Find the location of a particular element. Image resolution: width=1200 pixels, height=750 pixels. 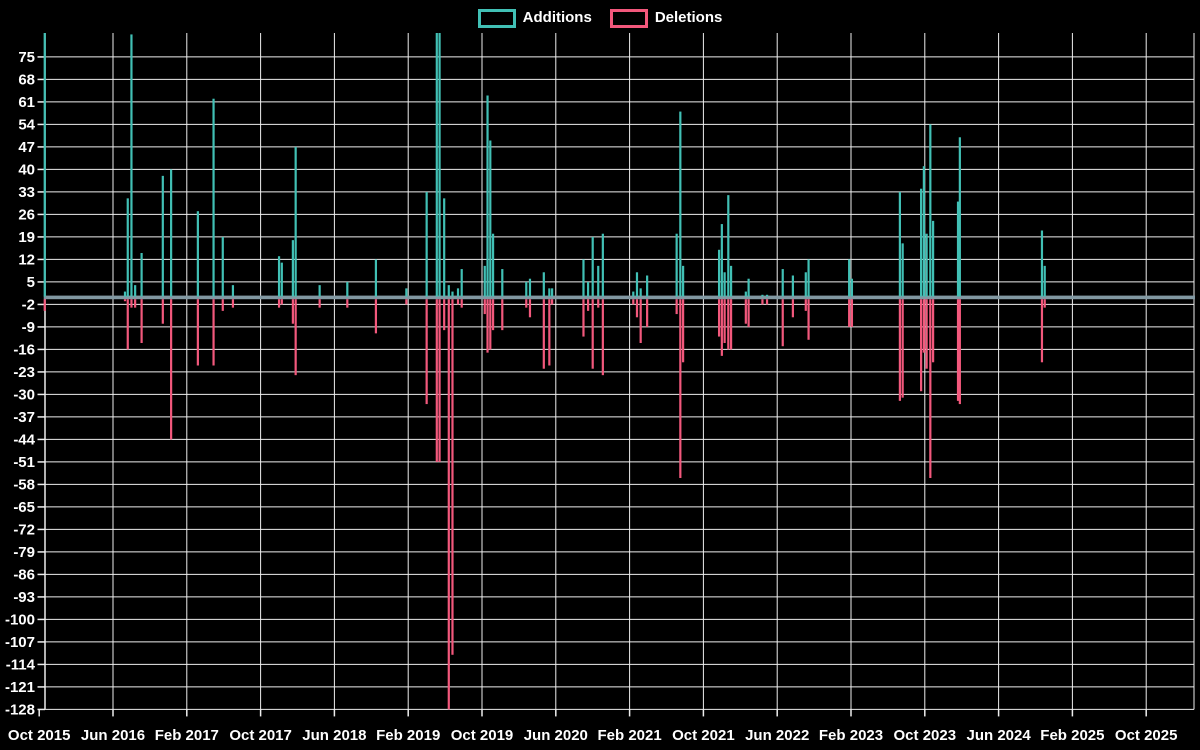

y-axis-tick-label: -121 is located at coordinates (20, 687).